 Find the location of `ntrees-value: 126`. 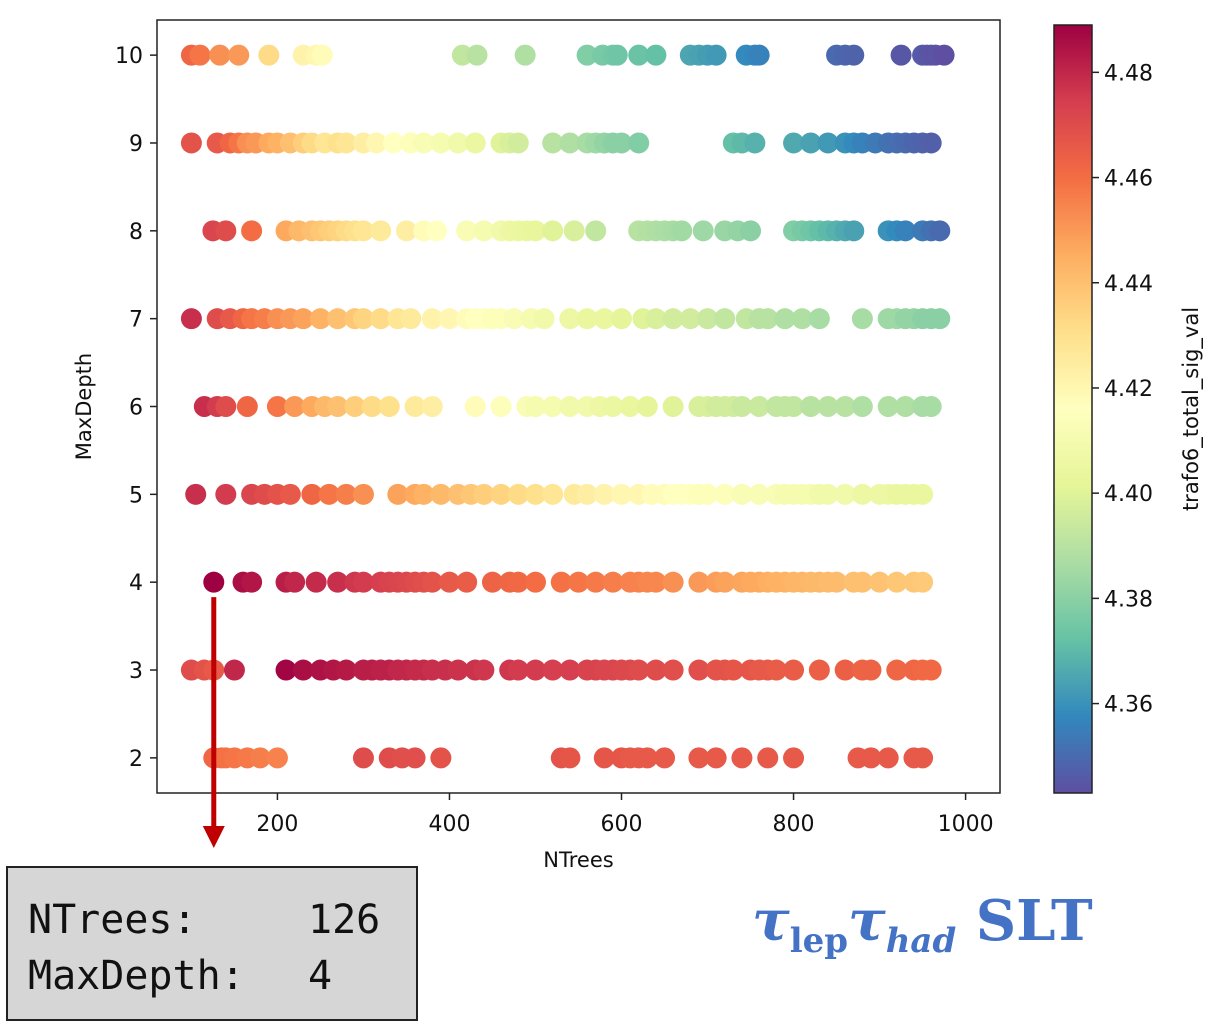

ntrees-value: 126 is located at coordinates (344, 920).